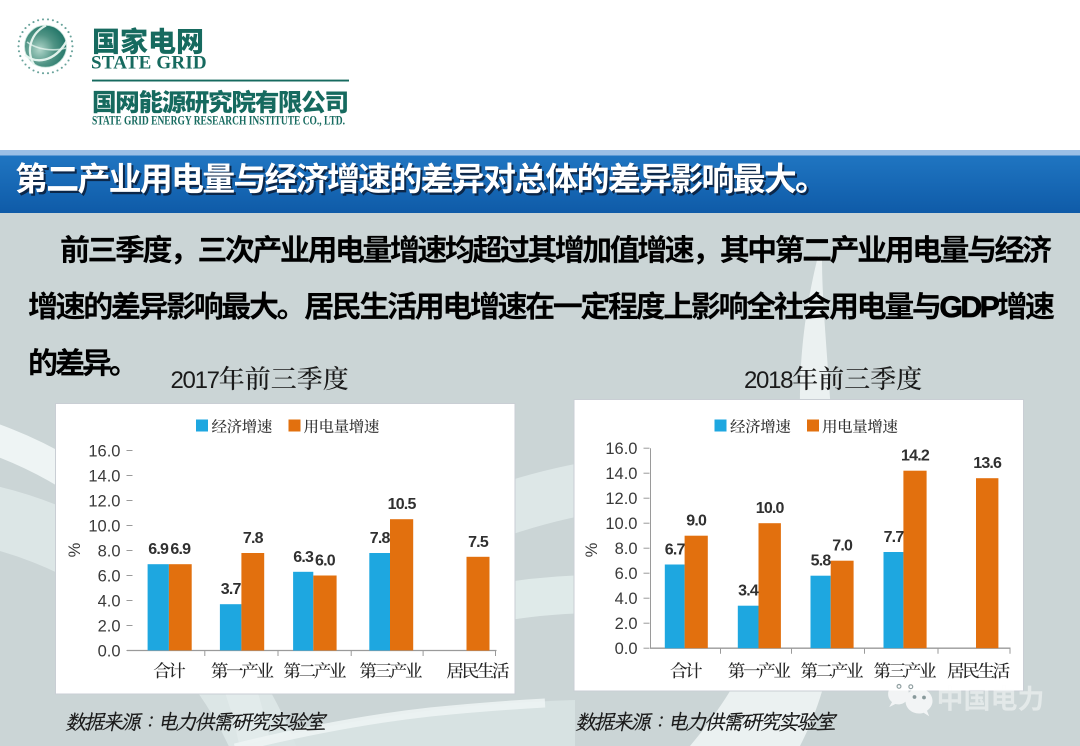 Image resolution: width=1080 pixels, height=746 pixels. Describe the element at coordinates (478, 542) in the screenshot. I see `svg-text: 7.5` at that location.